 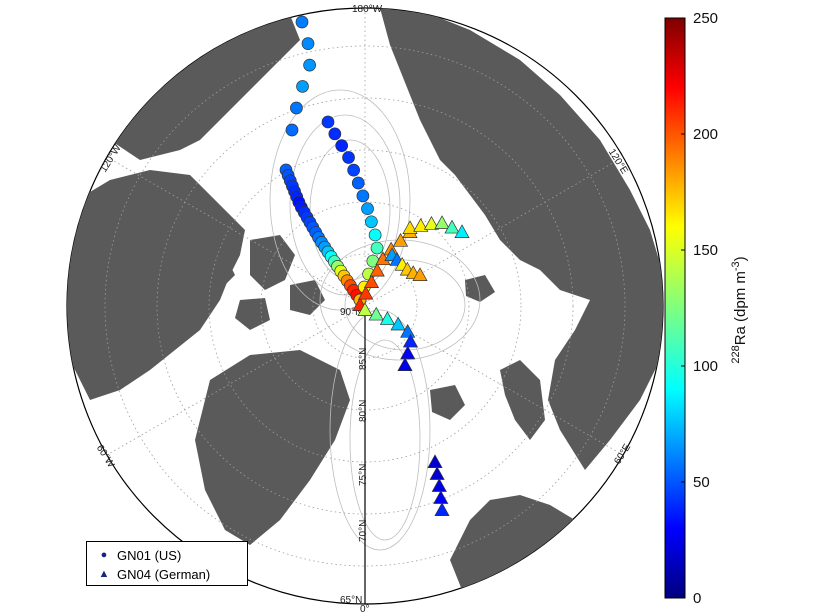 I want to click on colorbar-tick-label: 250, so click(x=705, y=18).